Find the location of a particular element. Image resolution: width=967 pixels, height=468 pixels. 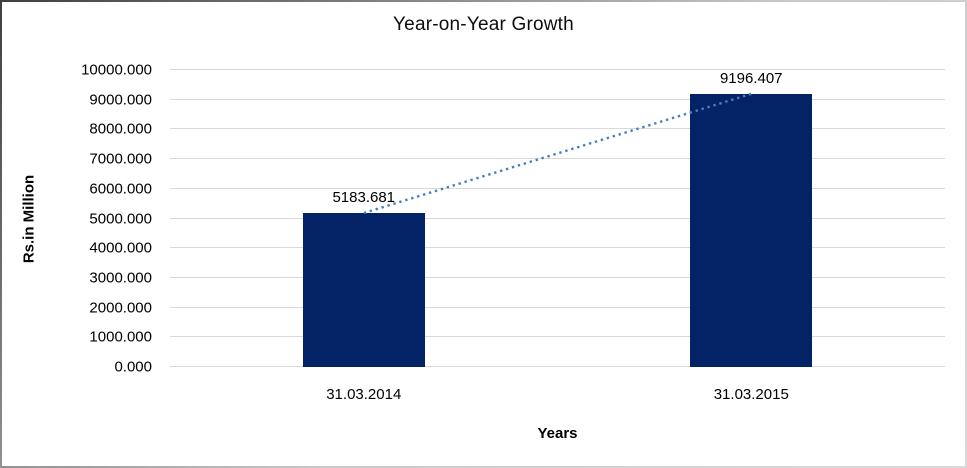

y-tick-label: 2000.000 is located at coordinates (120, 308).